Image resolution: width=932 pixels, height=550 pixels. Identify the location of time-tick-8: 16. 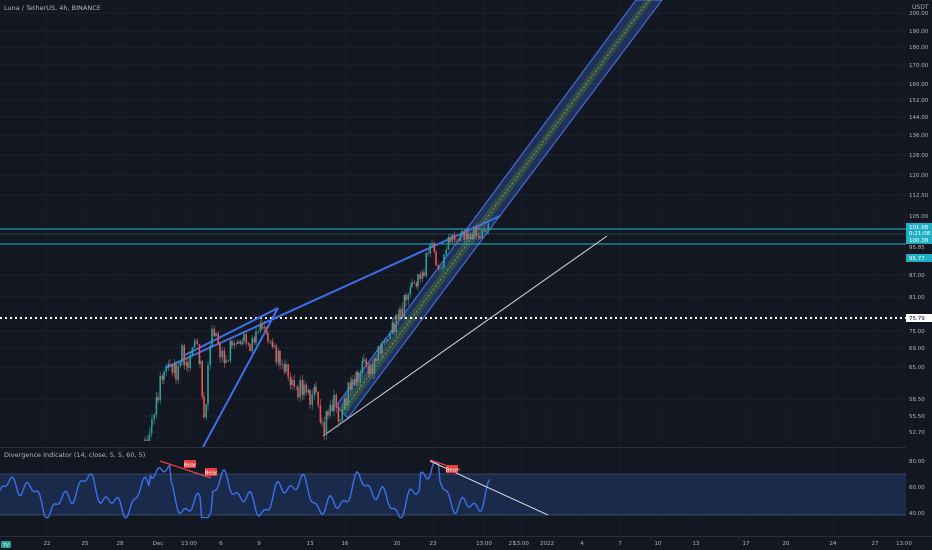
(345, 544).